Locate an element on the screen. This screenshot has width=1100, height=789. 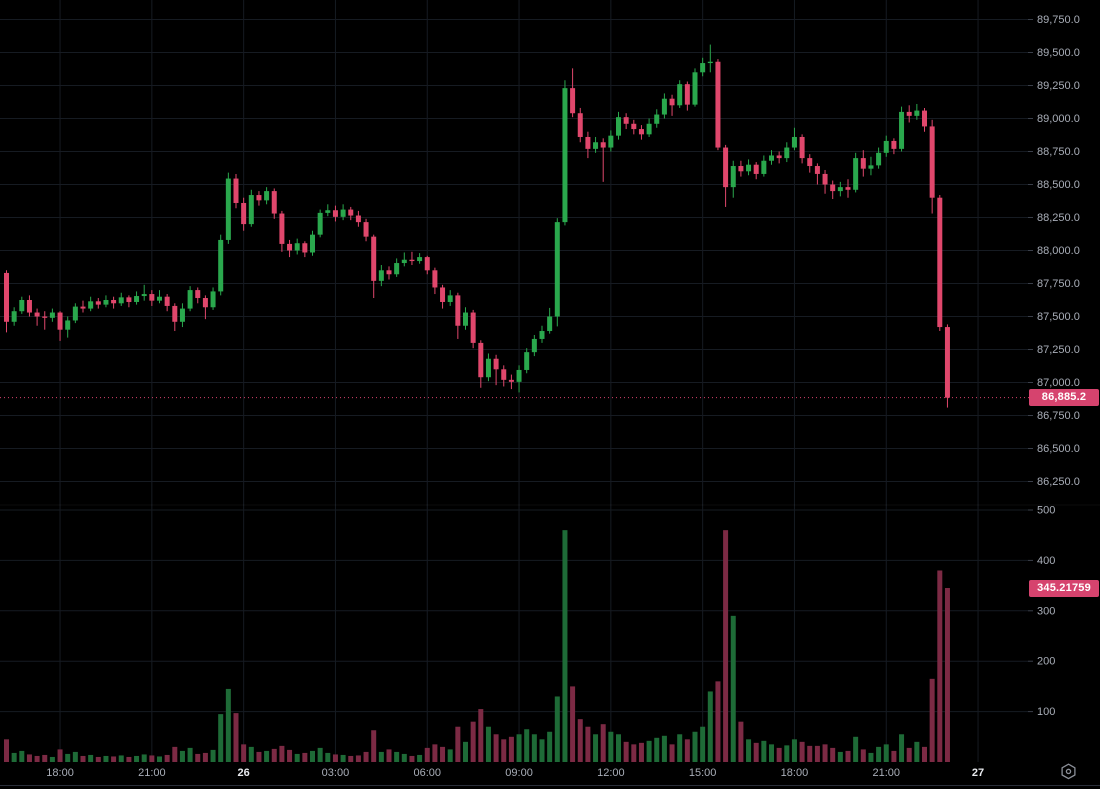
svg-text: 89,000.0 is located at coordinates (1058, 119).